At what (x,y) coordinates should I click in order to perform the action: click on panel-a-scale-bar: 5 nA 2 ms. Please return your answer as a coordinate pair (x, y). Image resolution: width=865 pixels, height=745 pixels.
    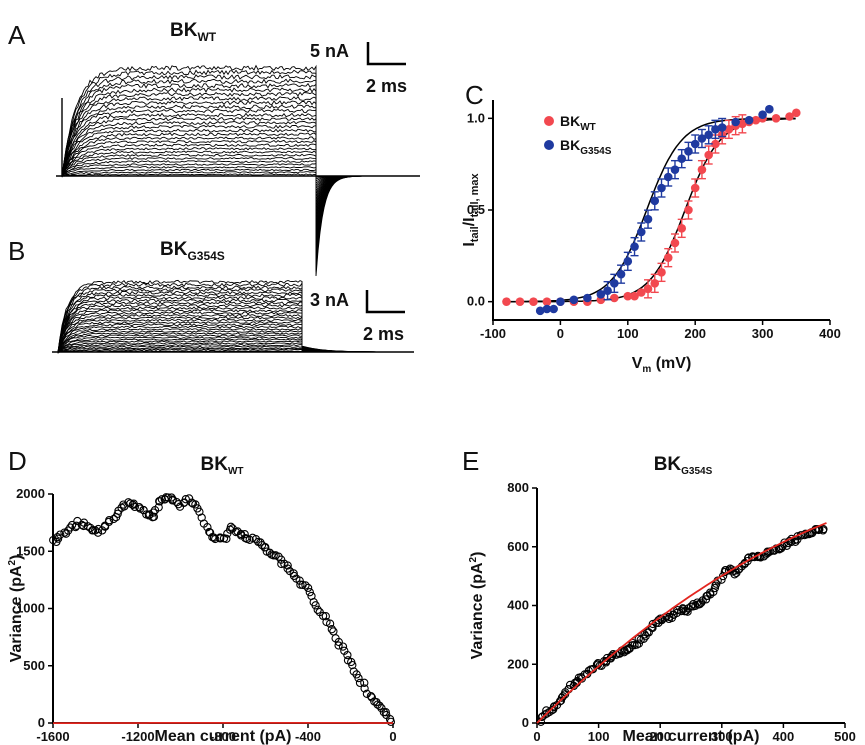
    Looking at the image, I should click on (358, 68).